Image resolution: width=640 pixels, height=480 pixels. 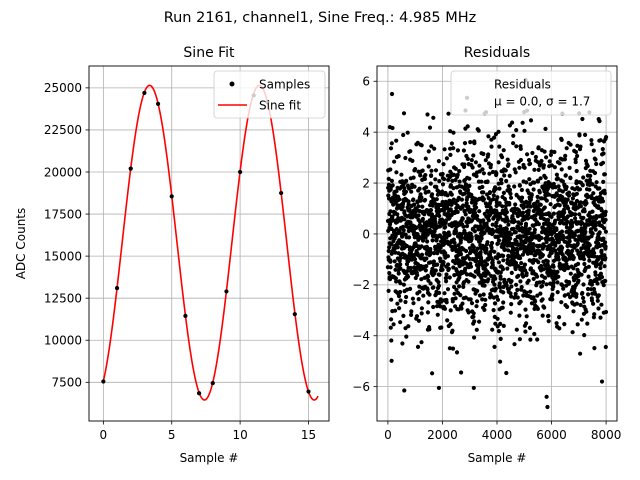 I want to click on residuals-xlabel: Sample #, so click(x=497, y=458).